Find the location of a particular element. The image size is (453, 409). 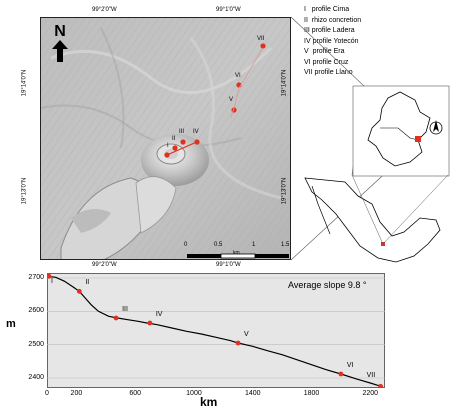

x-axis-label: km is located at coordinates (209, 402).